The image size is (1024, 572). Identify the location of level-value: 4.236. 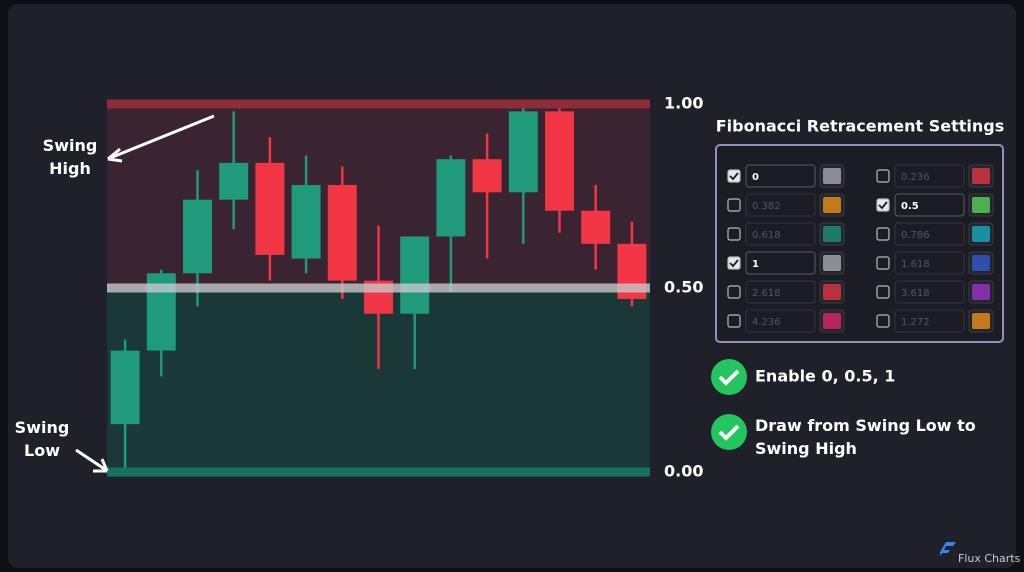
(766, 322).